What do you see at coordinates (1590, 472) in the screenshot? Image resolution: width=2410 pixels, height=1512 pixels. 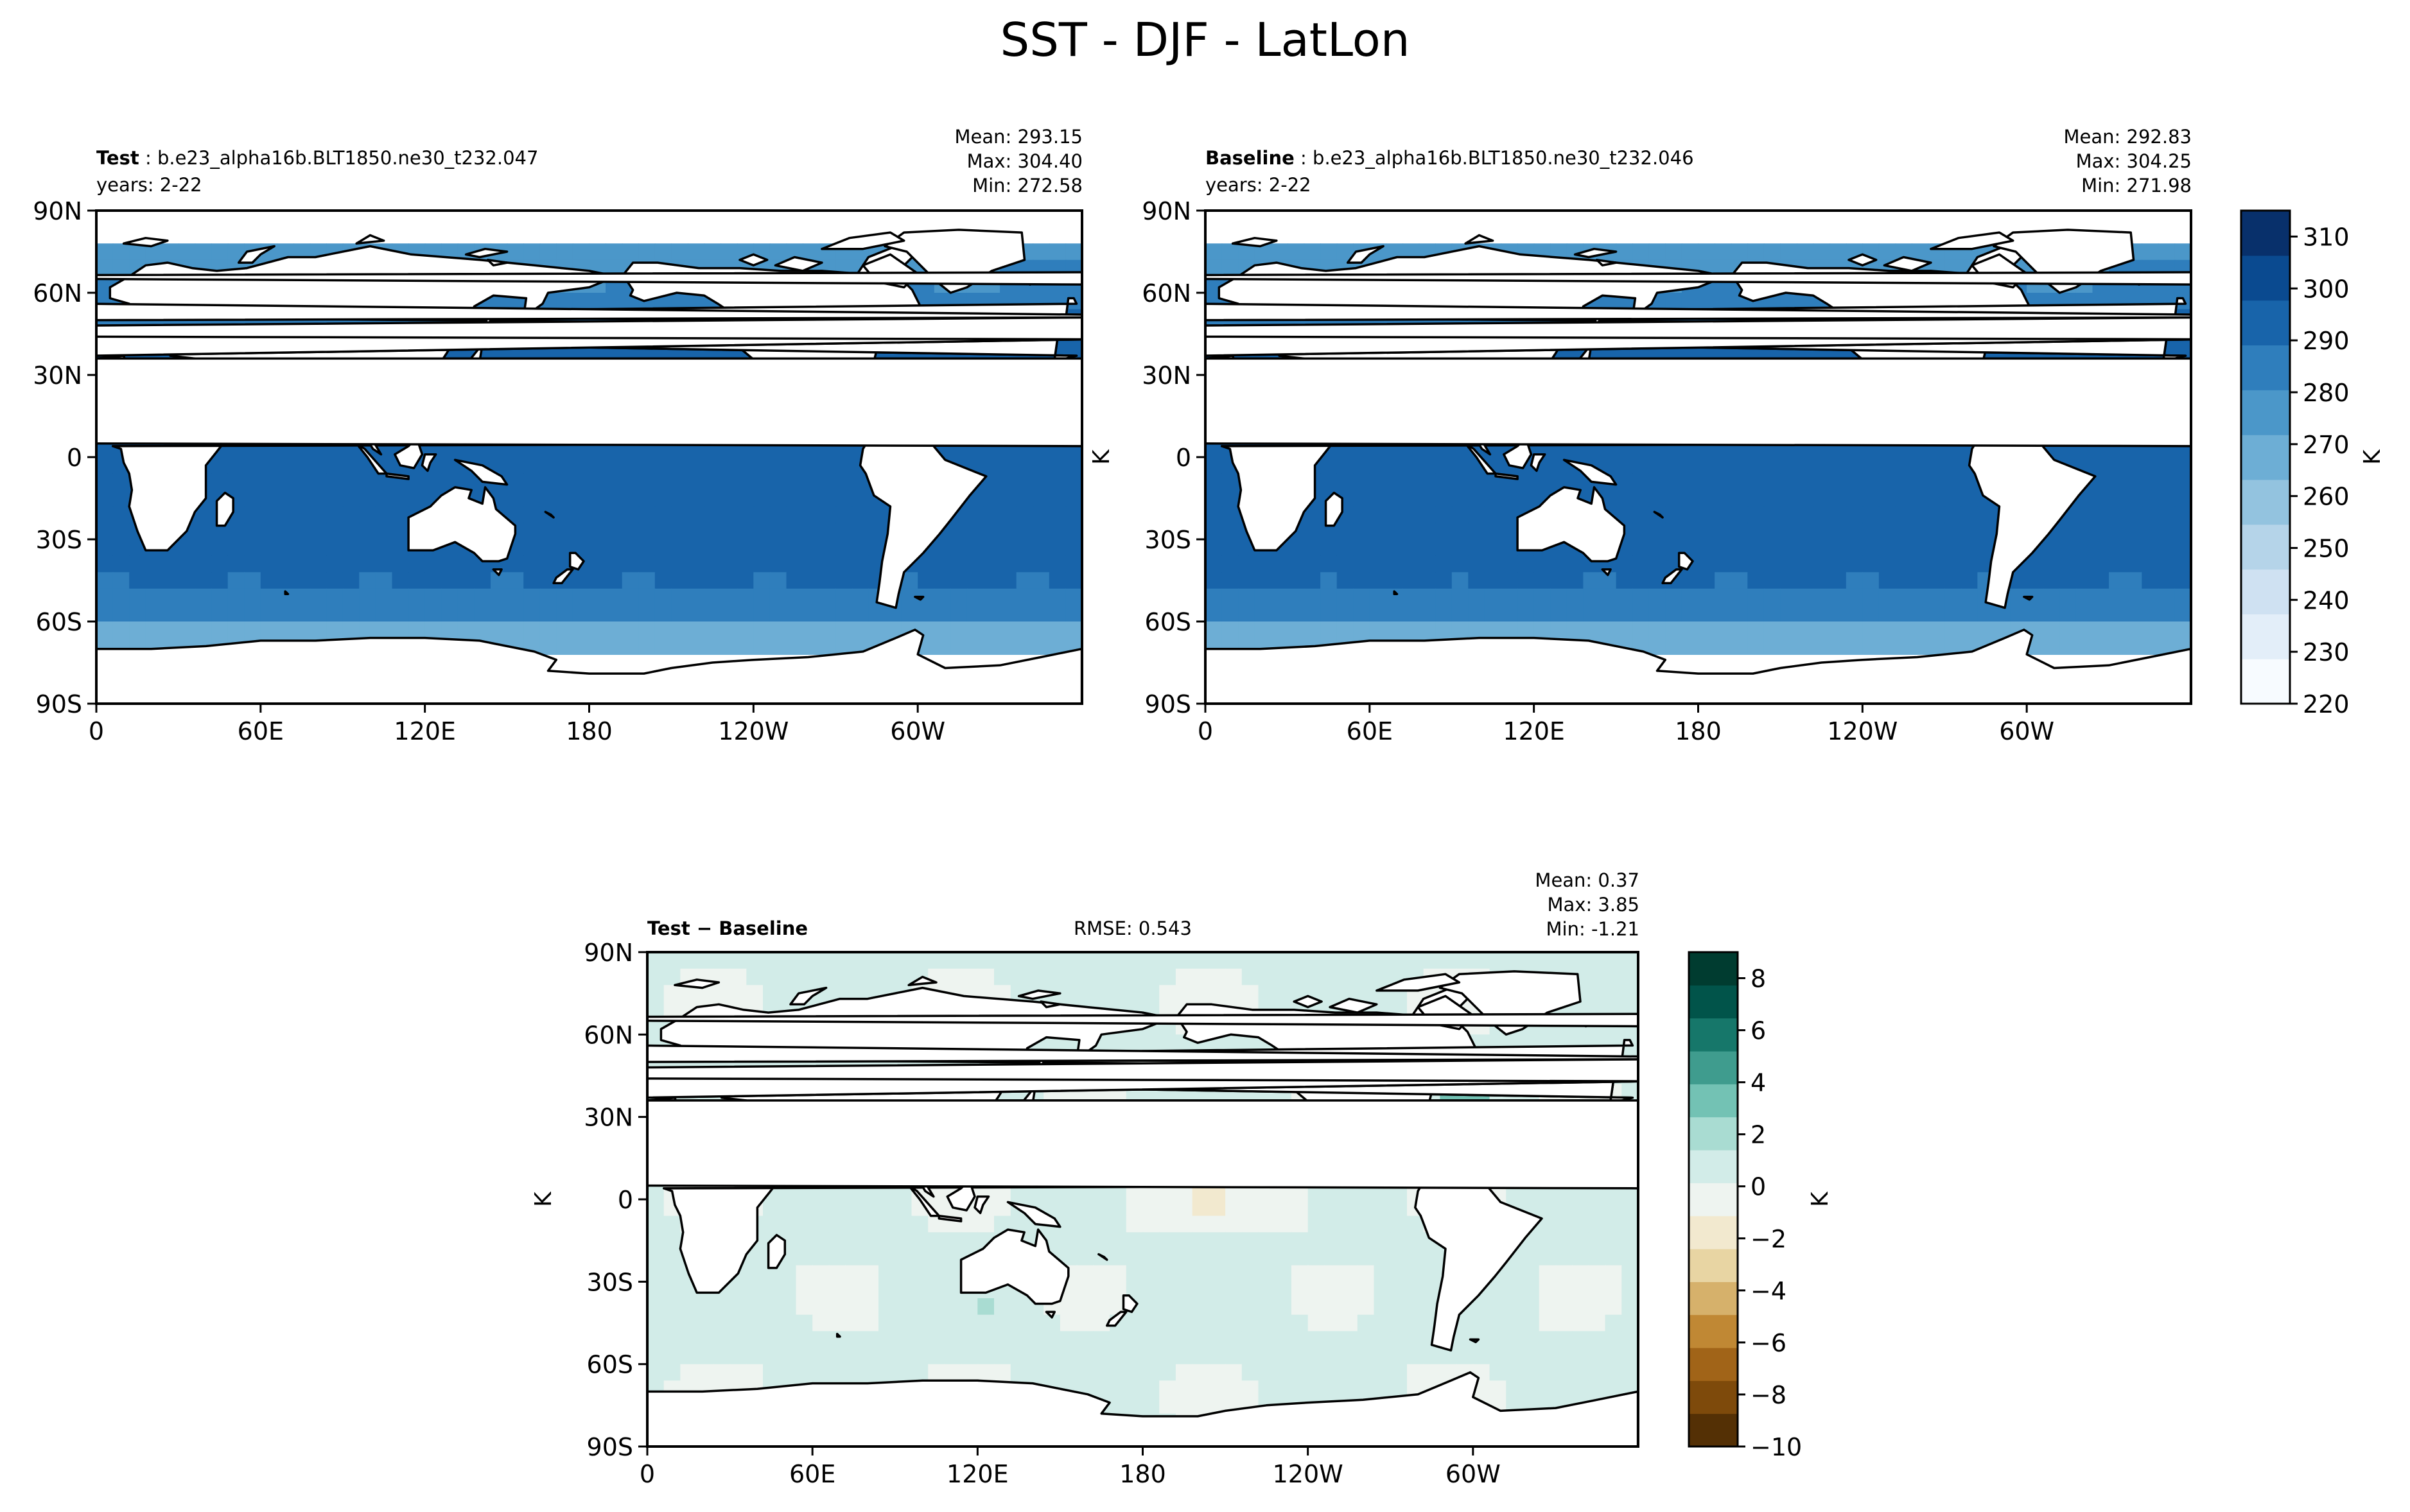 I see `baseline-land-newguinea` at bounding box center [1590, 472].